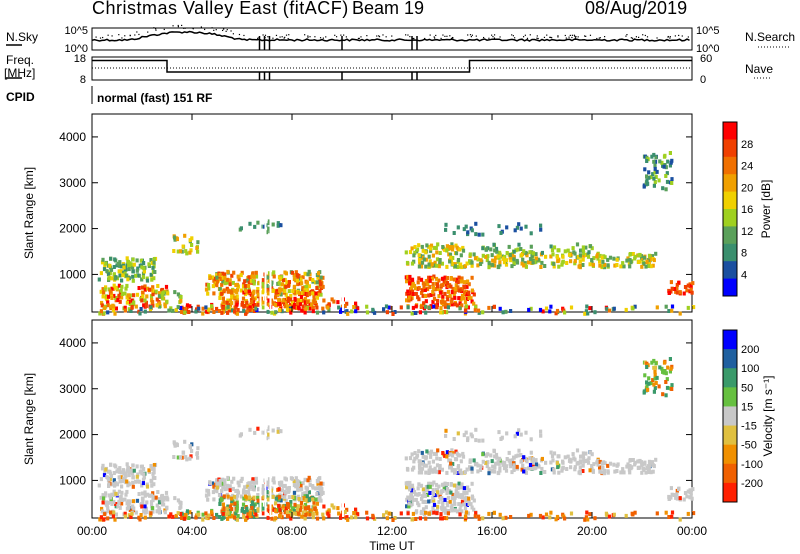 The image size is (800, 554). Describe the element at coordinates (730, 378) in the screenshot. I see `velocity-colorbar-segment` at that location.